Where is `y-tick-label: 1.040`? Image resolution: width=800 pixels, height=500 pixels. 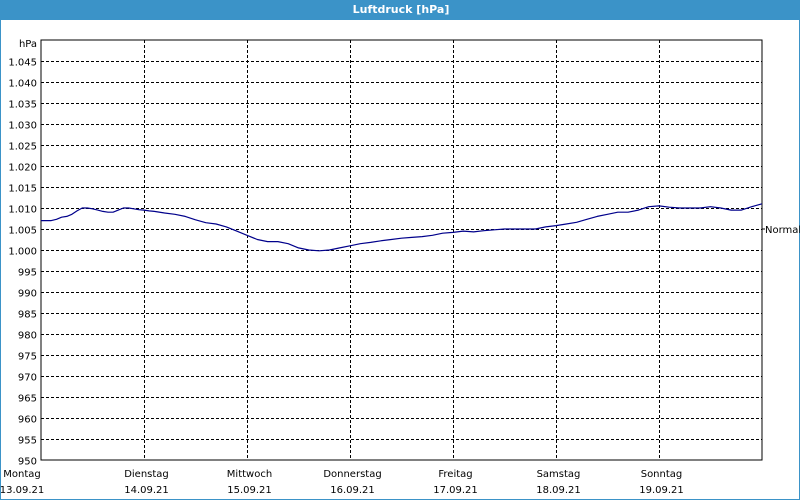
y-tick-label: 1.040 is located at coordinates (22, 84).